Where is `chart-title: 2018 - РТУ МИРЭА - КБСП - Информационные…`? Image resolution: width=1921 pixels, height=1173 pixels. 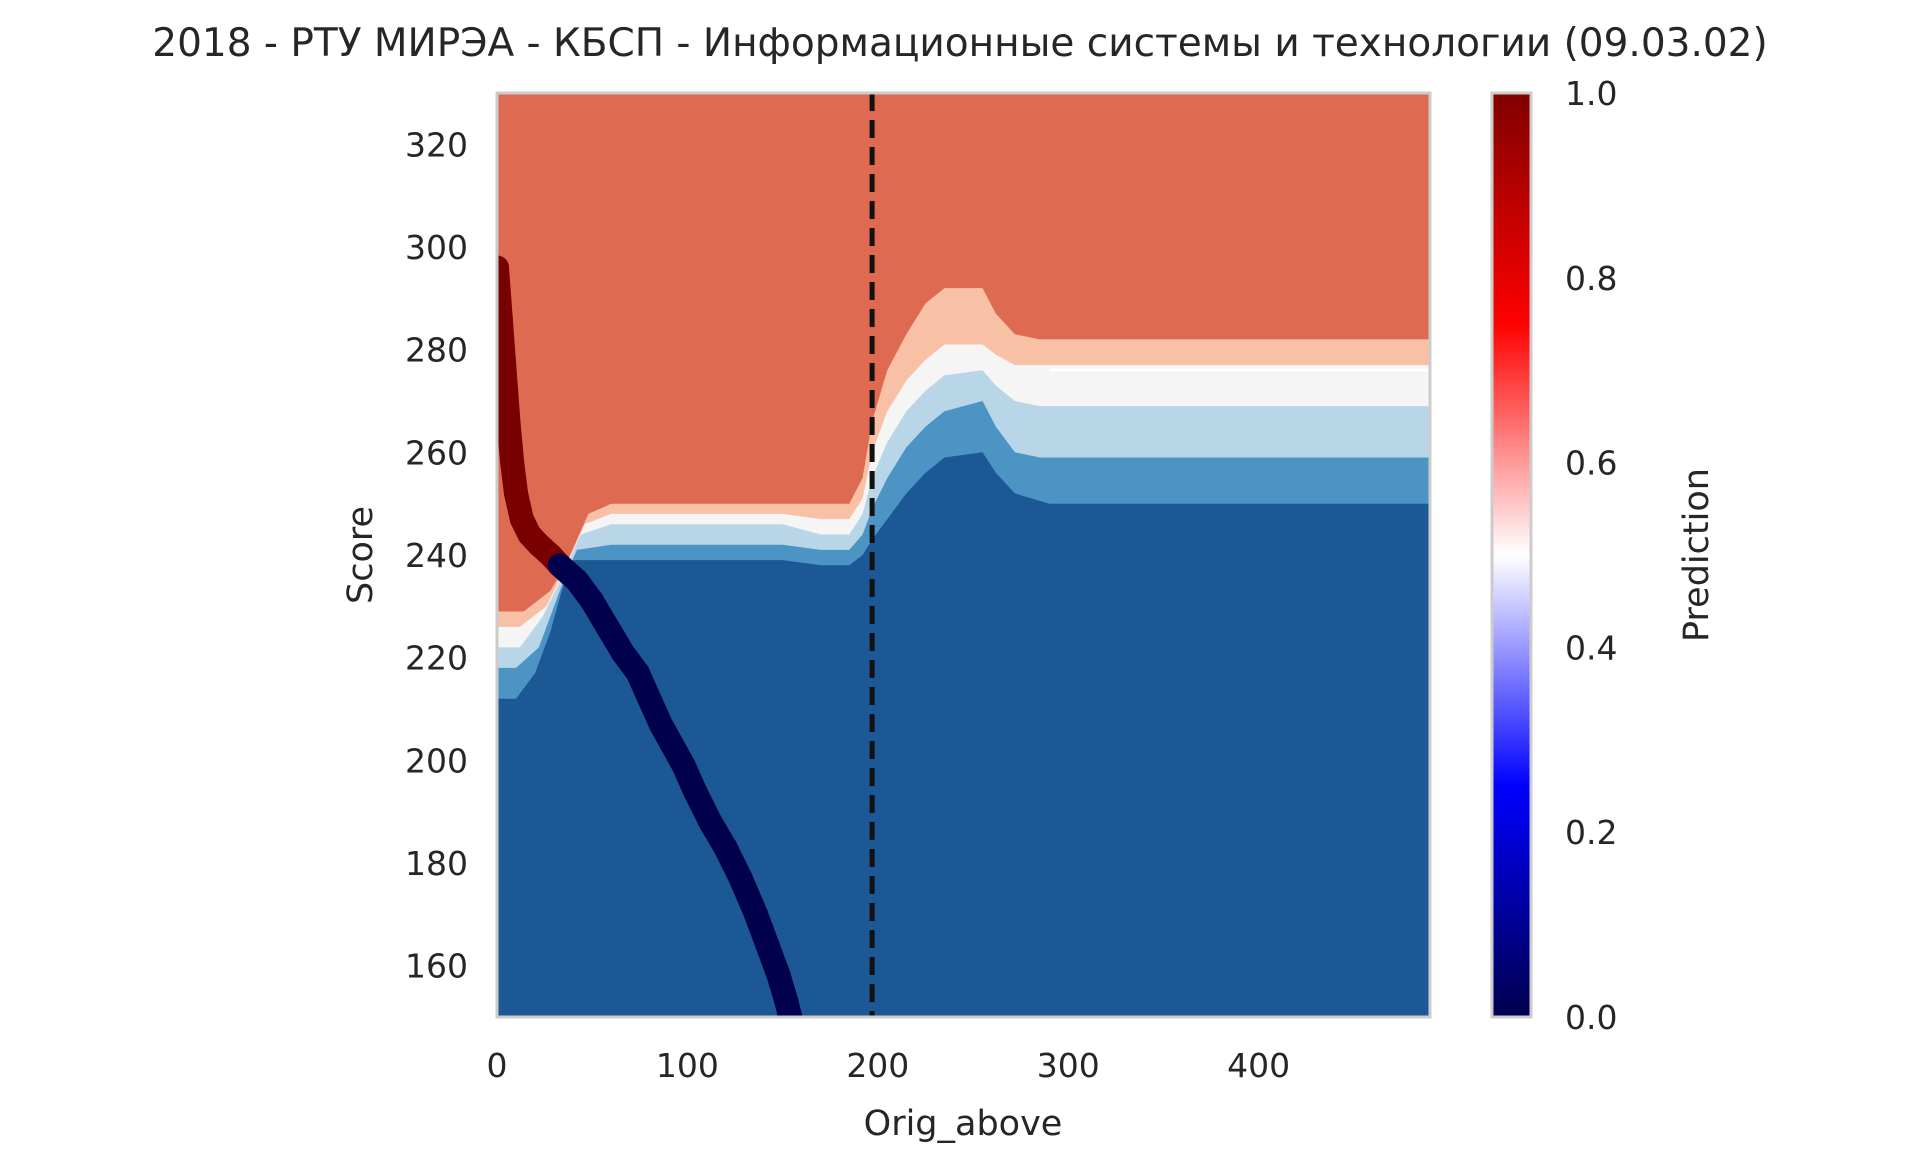
chart-title: 2018 - РТУ МИРЭА - КБСП - Информационные… is located at coordinates (959, 43).